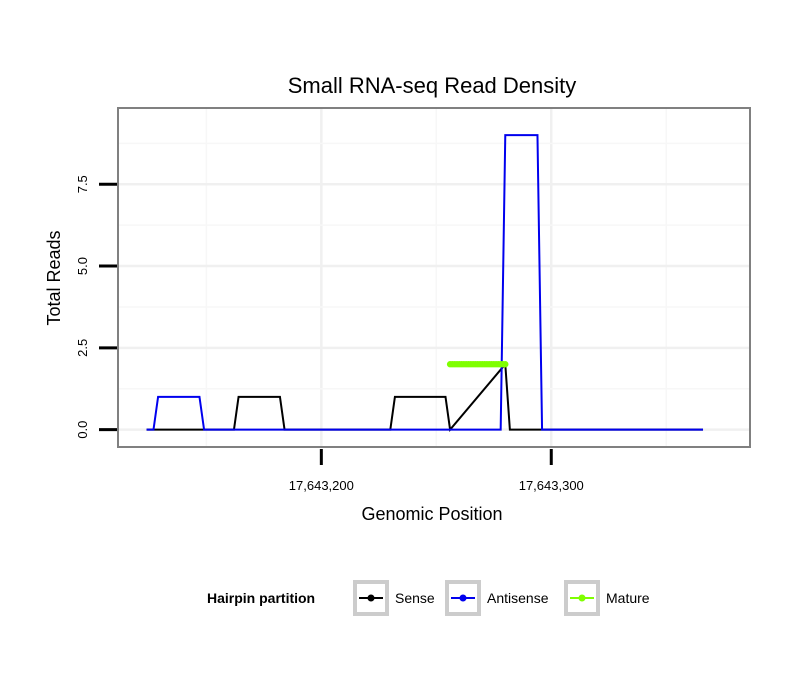 The width and height of the screenshot is (810, 690). I want to click on chart-title: Small RNA-seq Read Density, so click(432, 85).